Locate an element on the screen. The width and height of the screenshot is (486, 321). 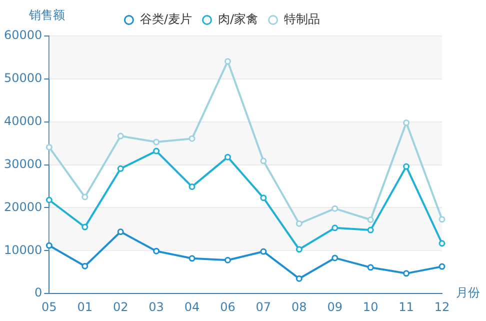
y-axis-title: 销售额 is located at coordinates (47, 15).